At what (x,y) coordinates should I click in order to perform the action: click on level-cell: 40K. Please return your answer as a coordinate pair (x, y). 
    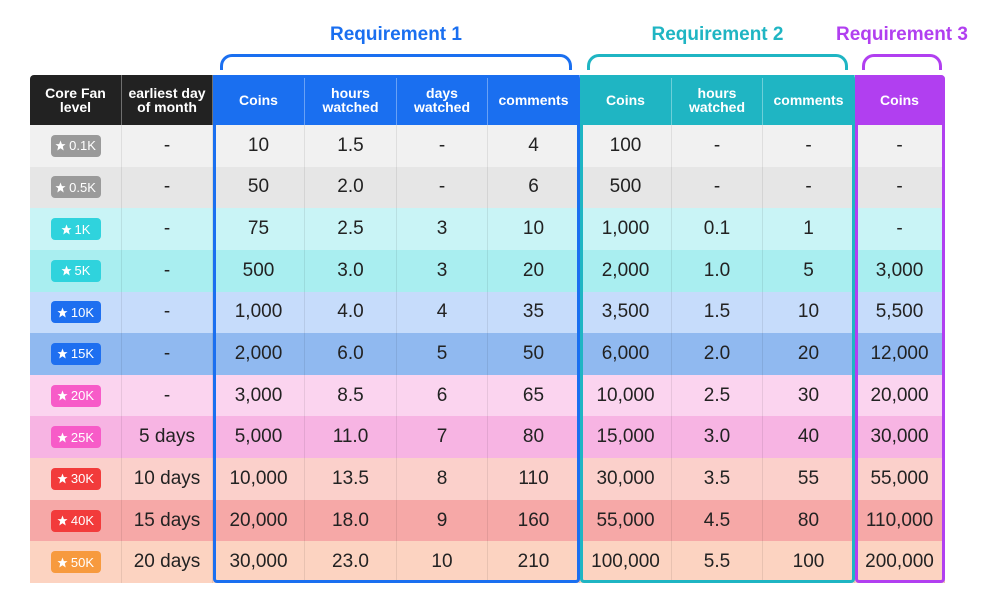
    Looking at the image, I should click on (76, 520).